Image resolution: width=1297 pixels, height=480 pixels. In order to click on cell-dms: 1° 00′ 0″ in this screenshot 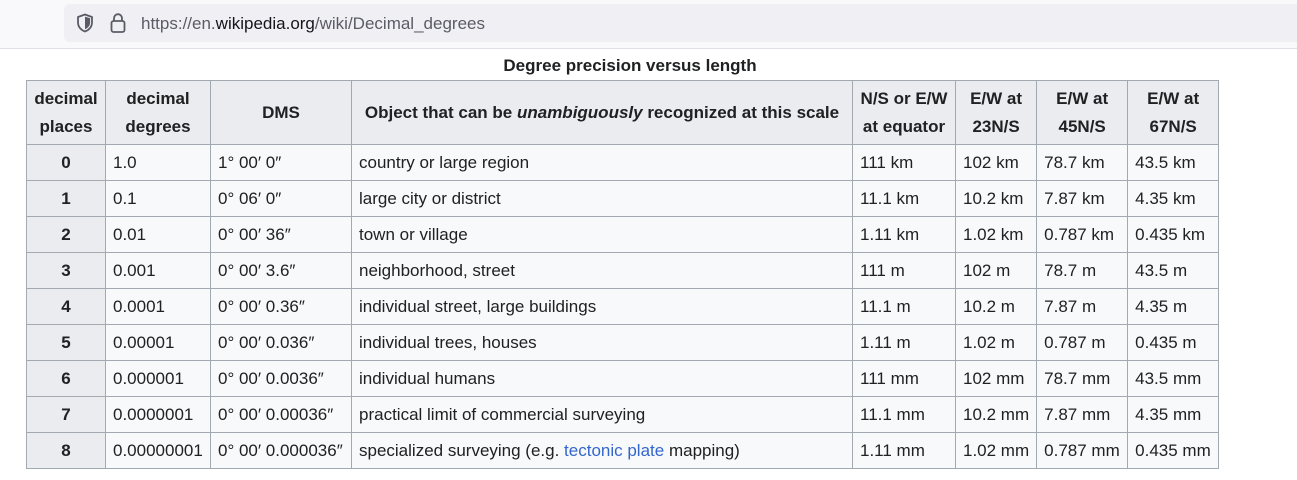, I will do `click(281, 162)`.